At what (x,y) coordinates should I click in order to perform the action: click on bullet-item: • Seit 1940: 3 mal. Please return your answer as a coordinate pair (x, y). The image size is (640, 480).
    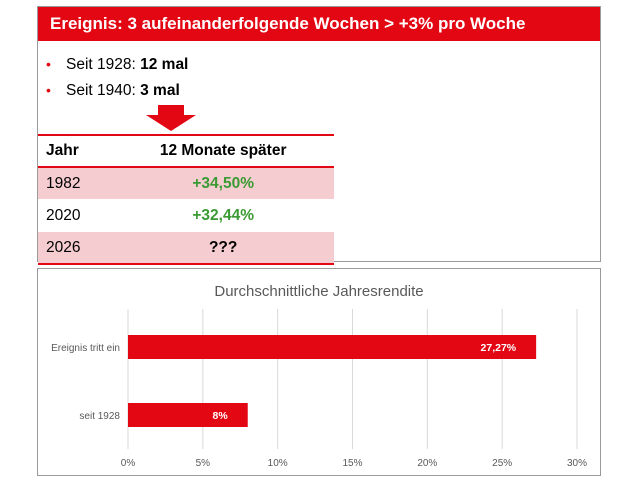
    Looking at the image, I should click on (117, 90).